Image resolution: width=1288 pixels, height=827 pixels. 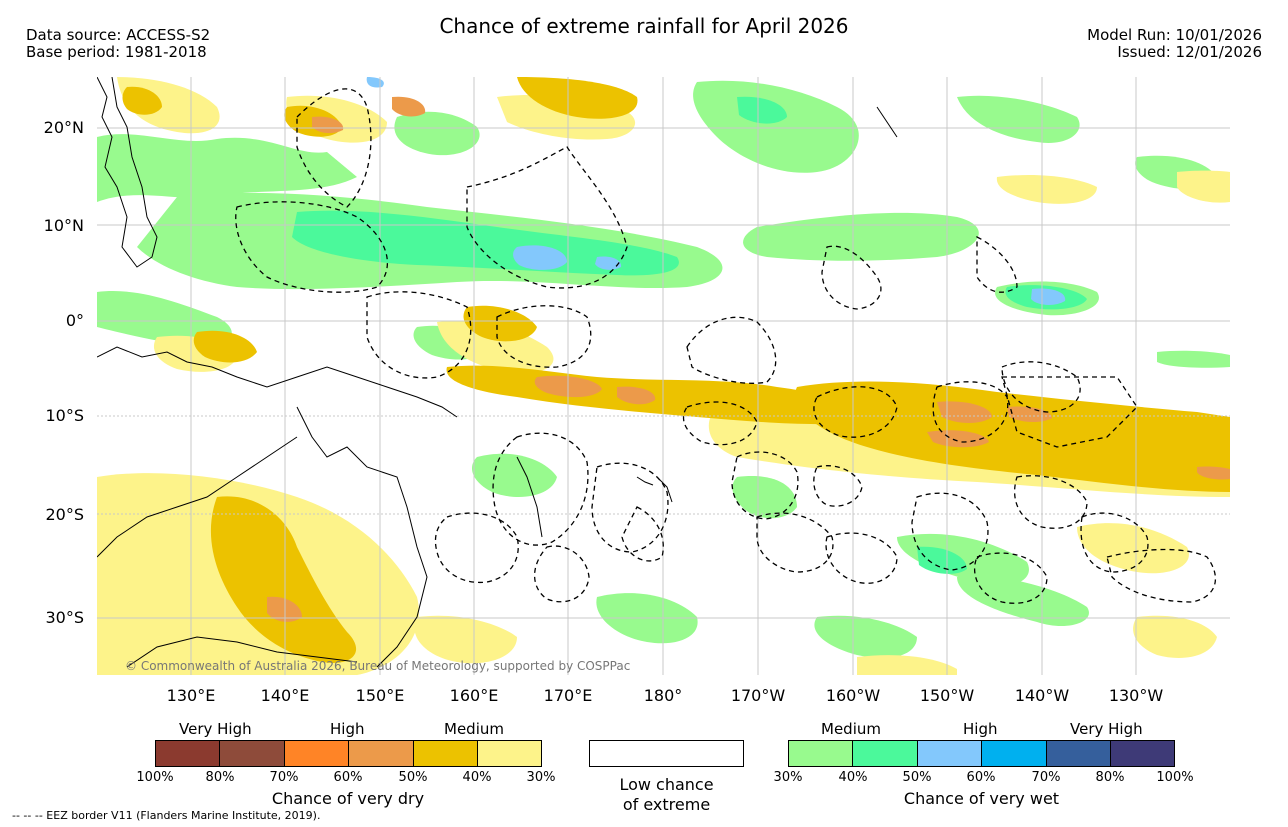 What do you see at coordinates (1136, 695) in the screenshot?
I see `lon-label-130w: 130°W` at bounding box center [1136, 695].